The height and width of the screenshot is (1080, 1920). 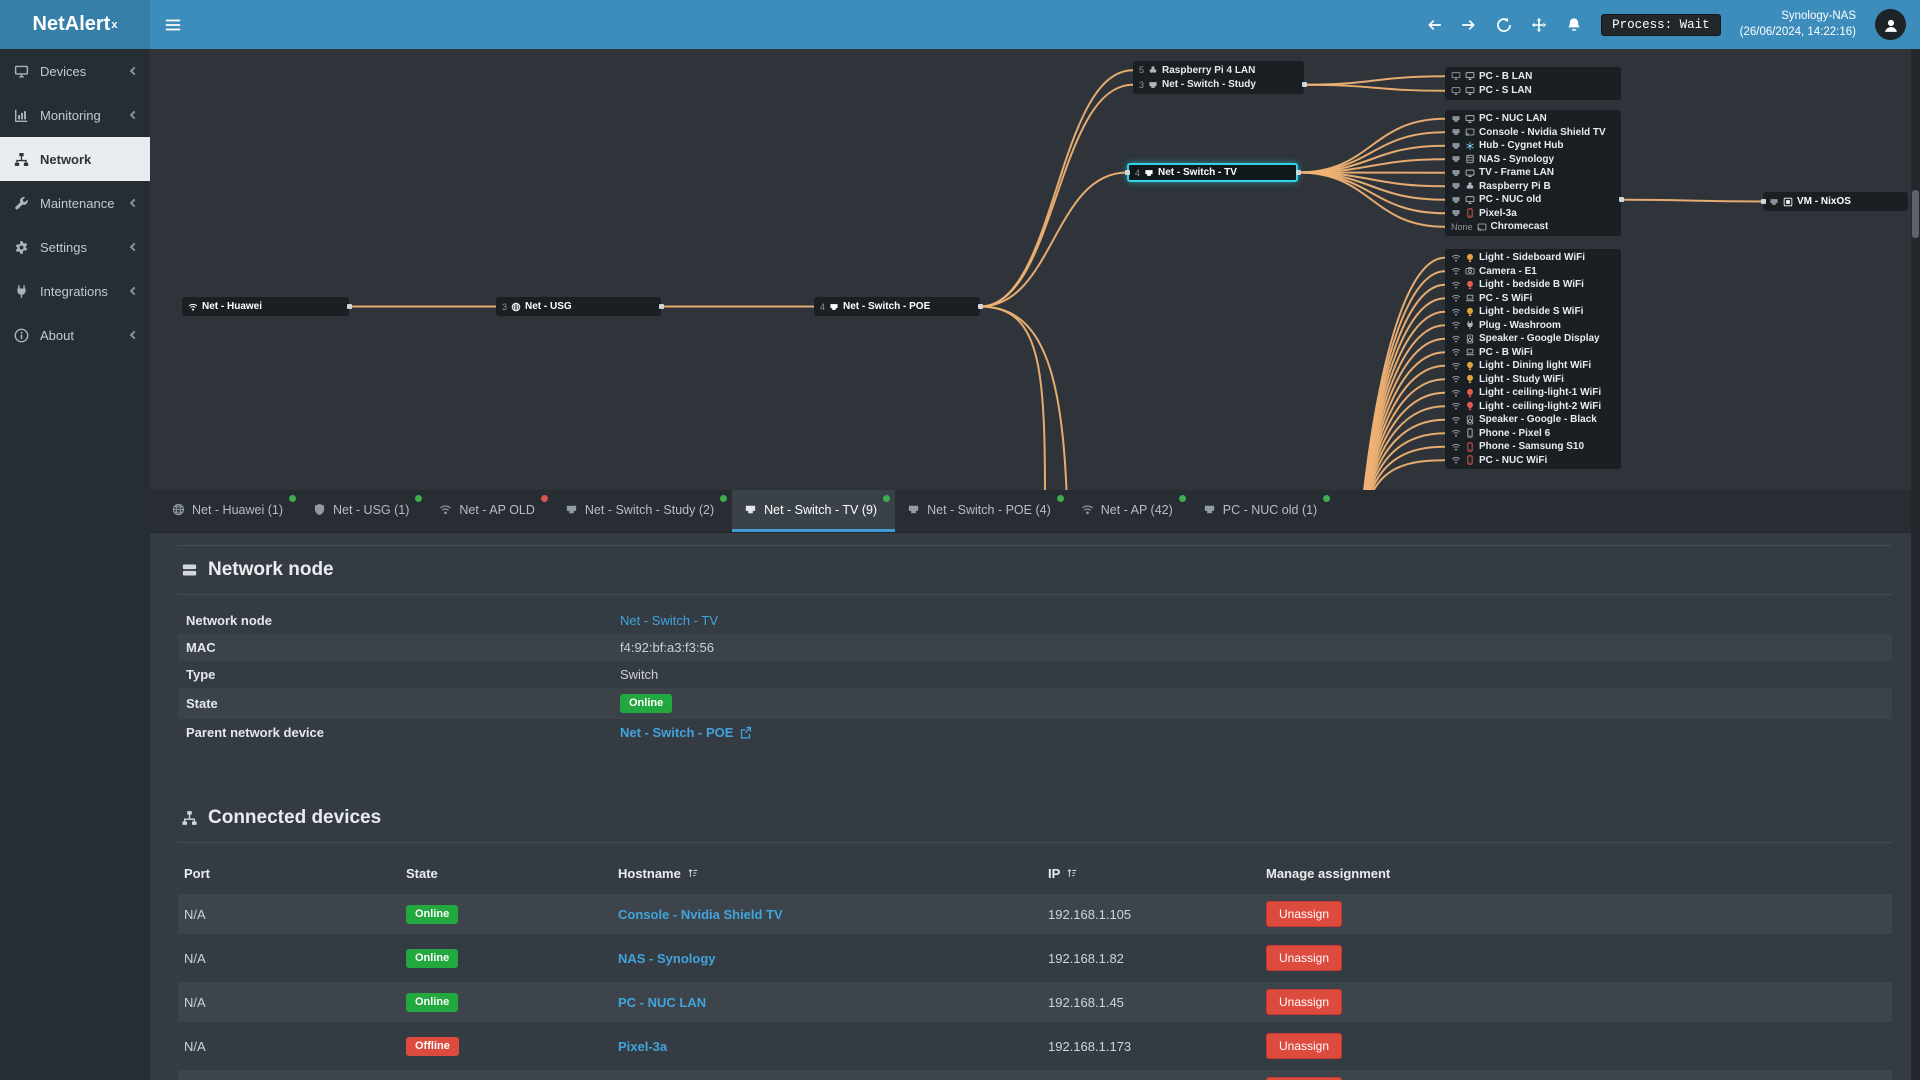 I want to click on sidebar-item-network: Network, so click(x=75, y=159).